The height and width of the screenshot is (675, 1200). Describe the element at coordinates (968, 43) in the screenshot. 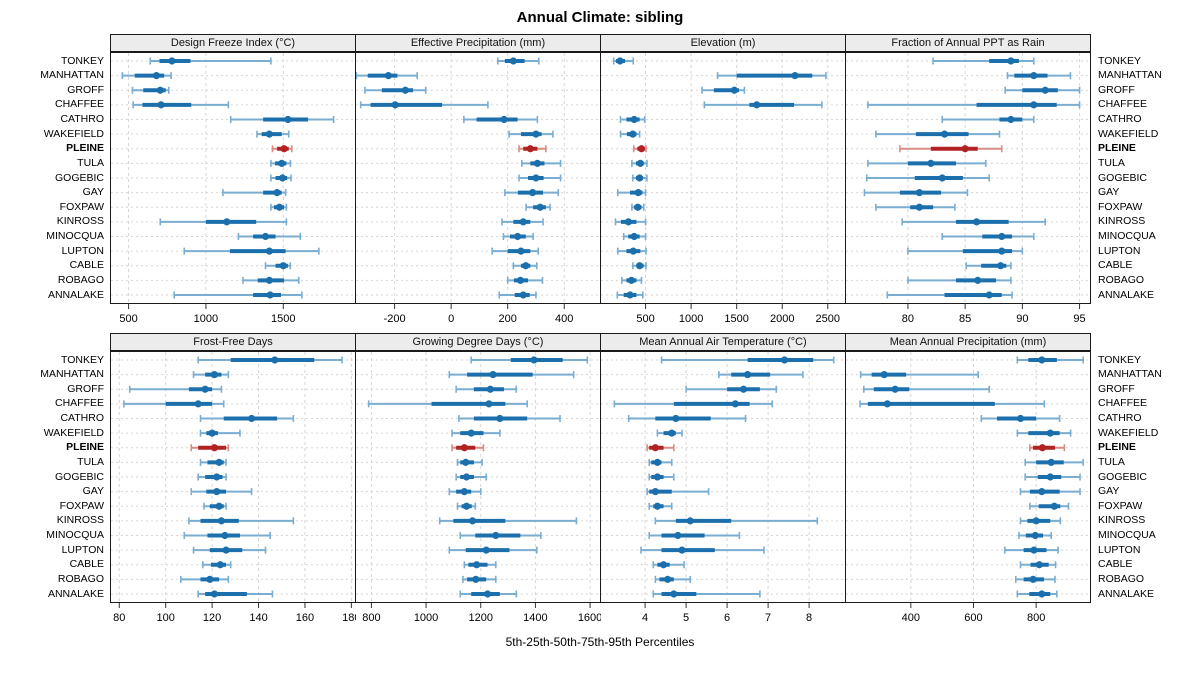

I see `panel-strip-title: Fraction of Annual PPT as Rain` at that location.